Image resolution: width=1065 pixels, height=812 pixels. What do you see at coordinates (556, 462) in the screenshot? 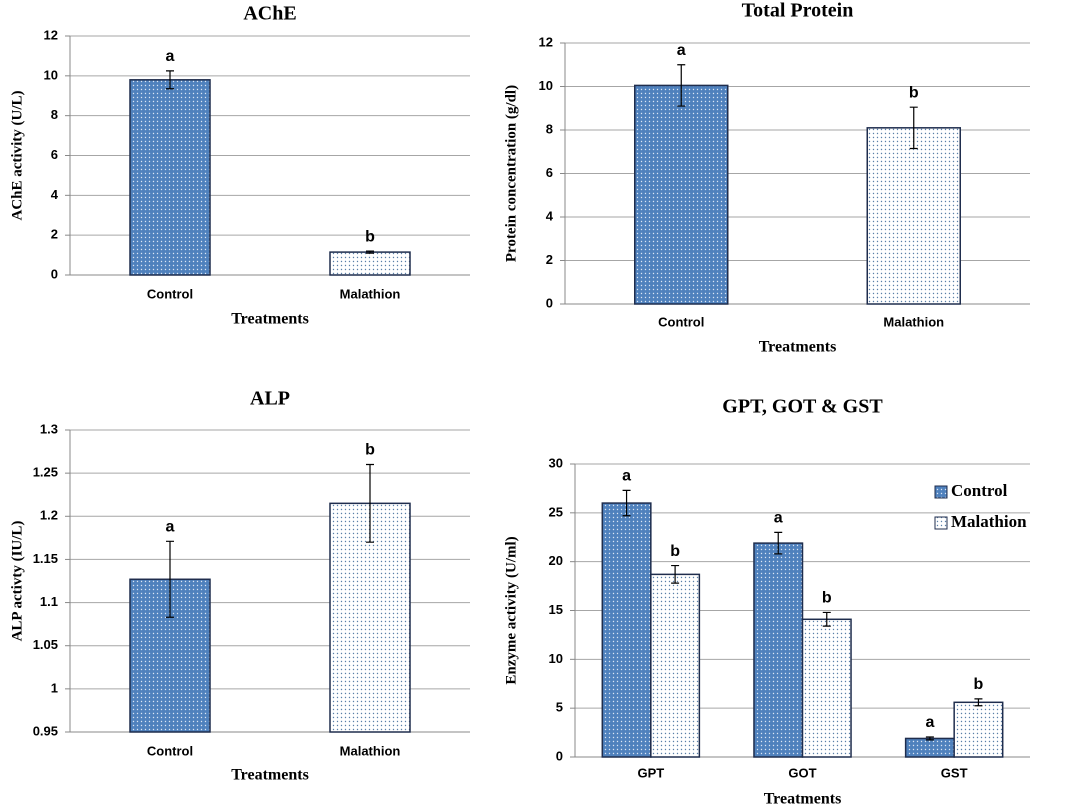
I see `y-tick-label: 30` at bounding box center [556, 462].